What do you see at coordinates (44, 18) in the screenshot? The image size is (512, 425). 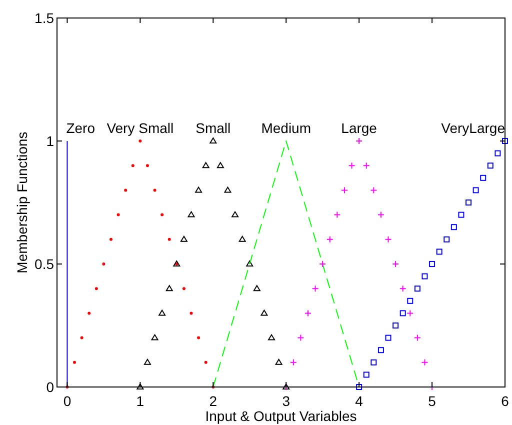 I see `y-tick-label: 1.5` at bounding box center [44, 18].